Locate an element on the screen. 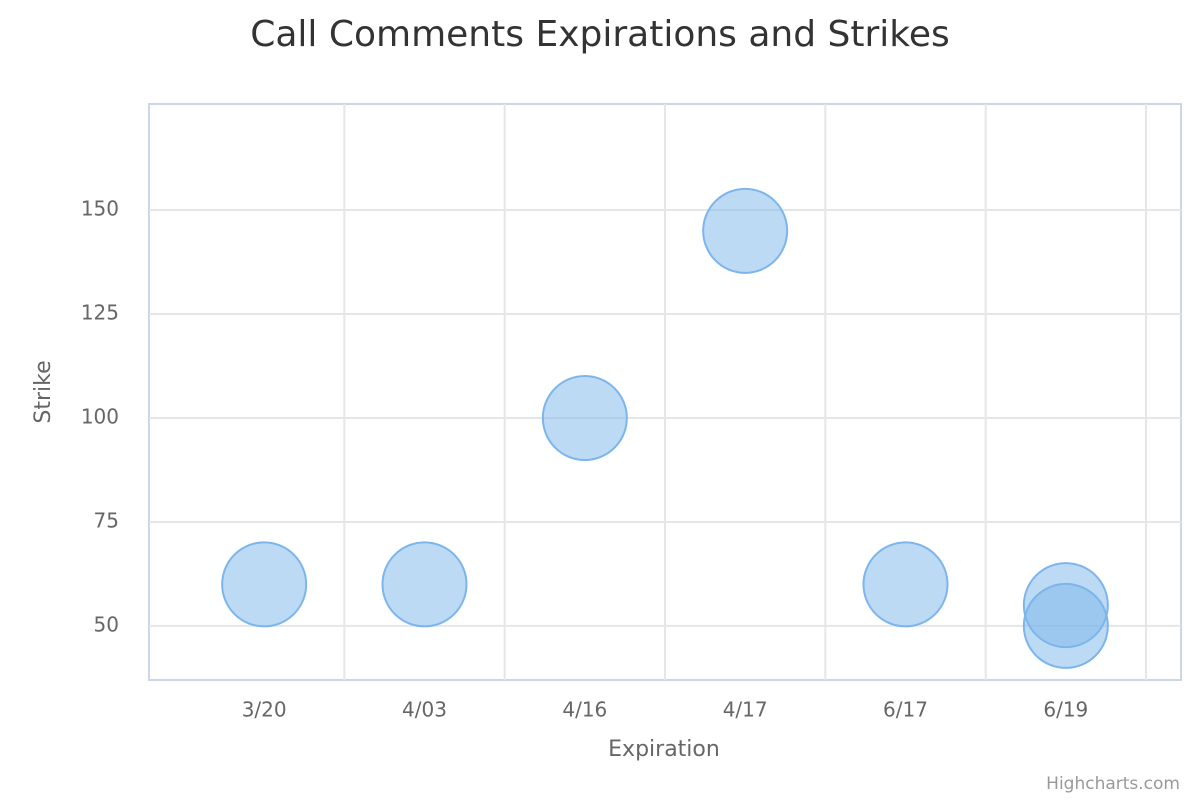  credits: Highcharts.com is located at coordinates (1113, 784).